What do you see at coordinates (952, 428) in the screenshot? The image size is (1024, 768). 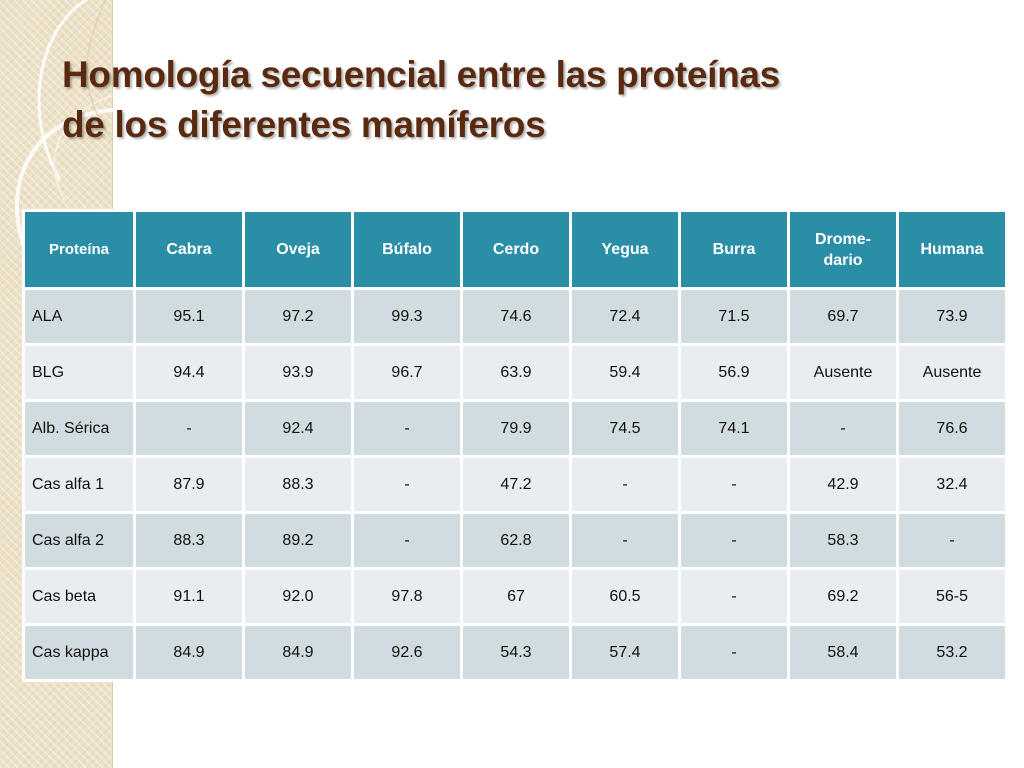 I see `value-cell: 76.6` at bounding box center [952, 428].